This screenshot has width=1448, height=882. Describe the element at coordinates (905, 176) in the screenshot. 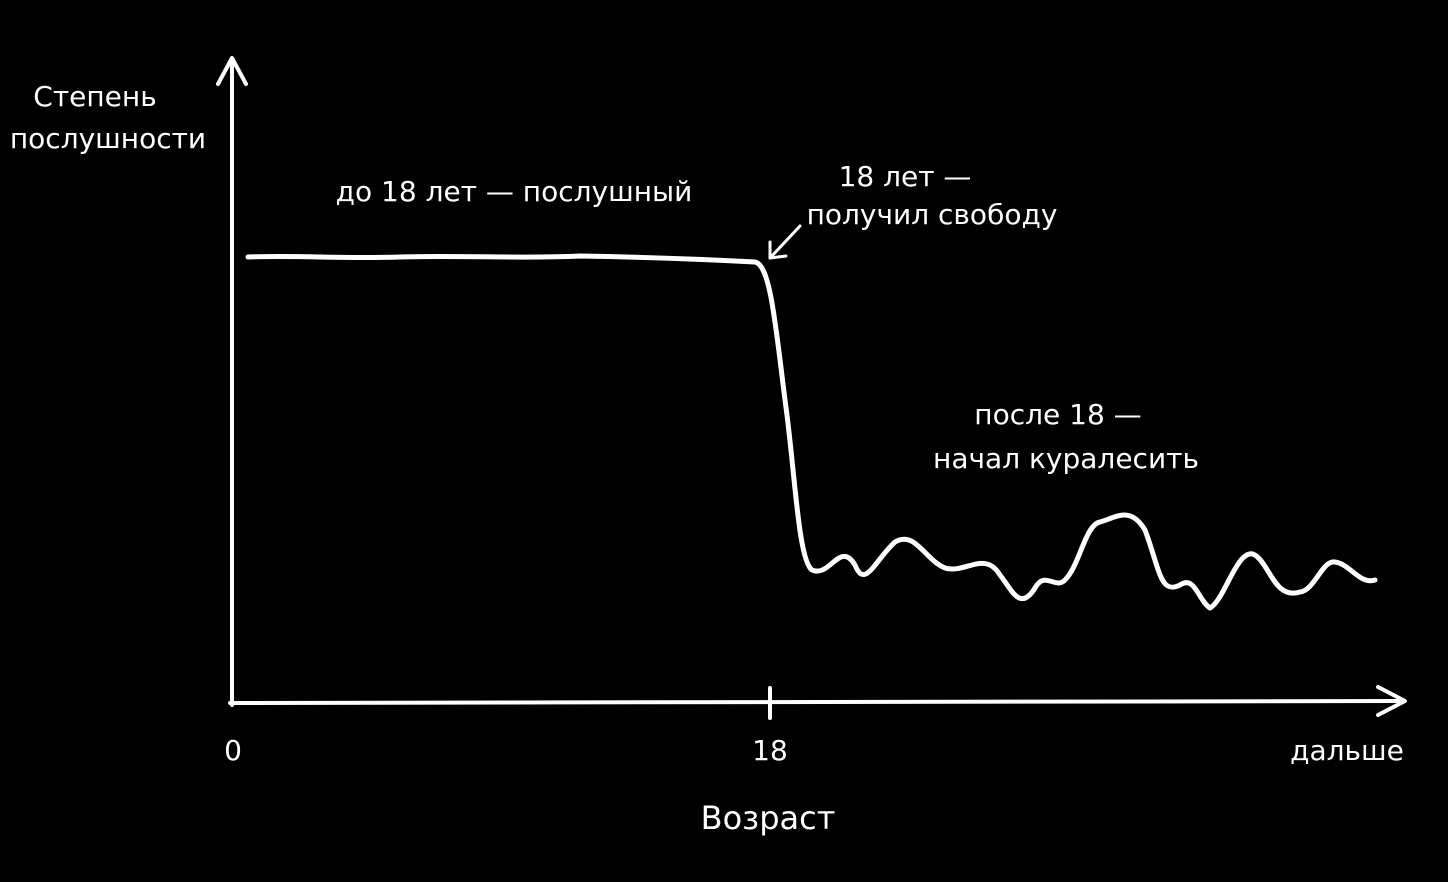

I see `annotation: 18 лет —` at that location.